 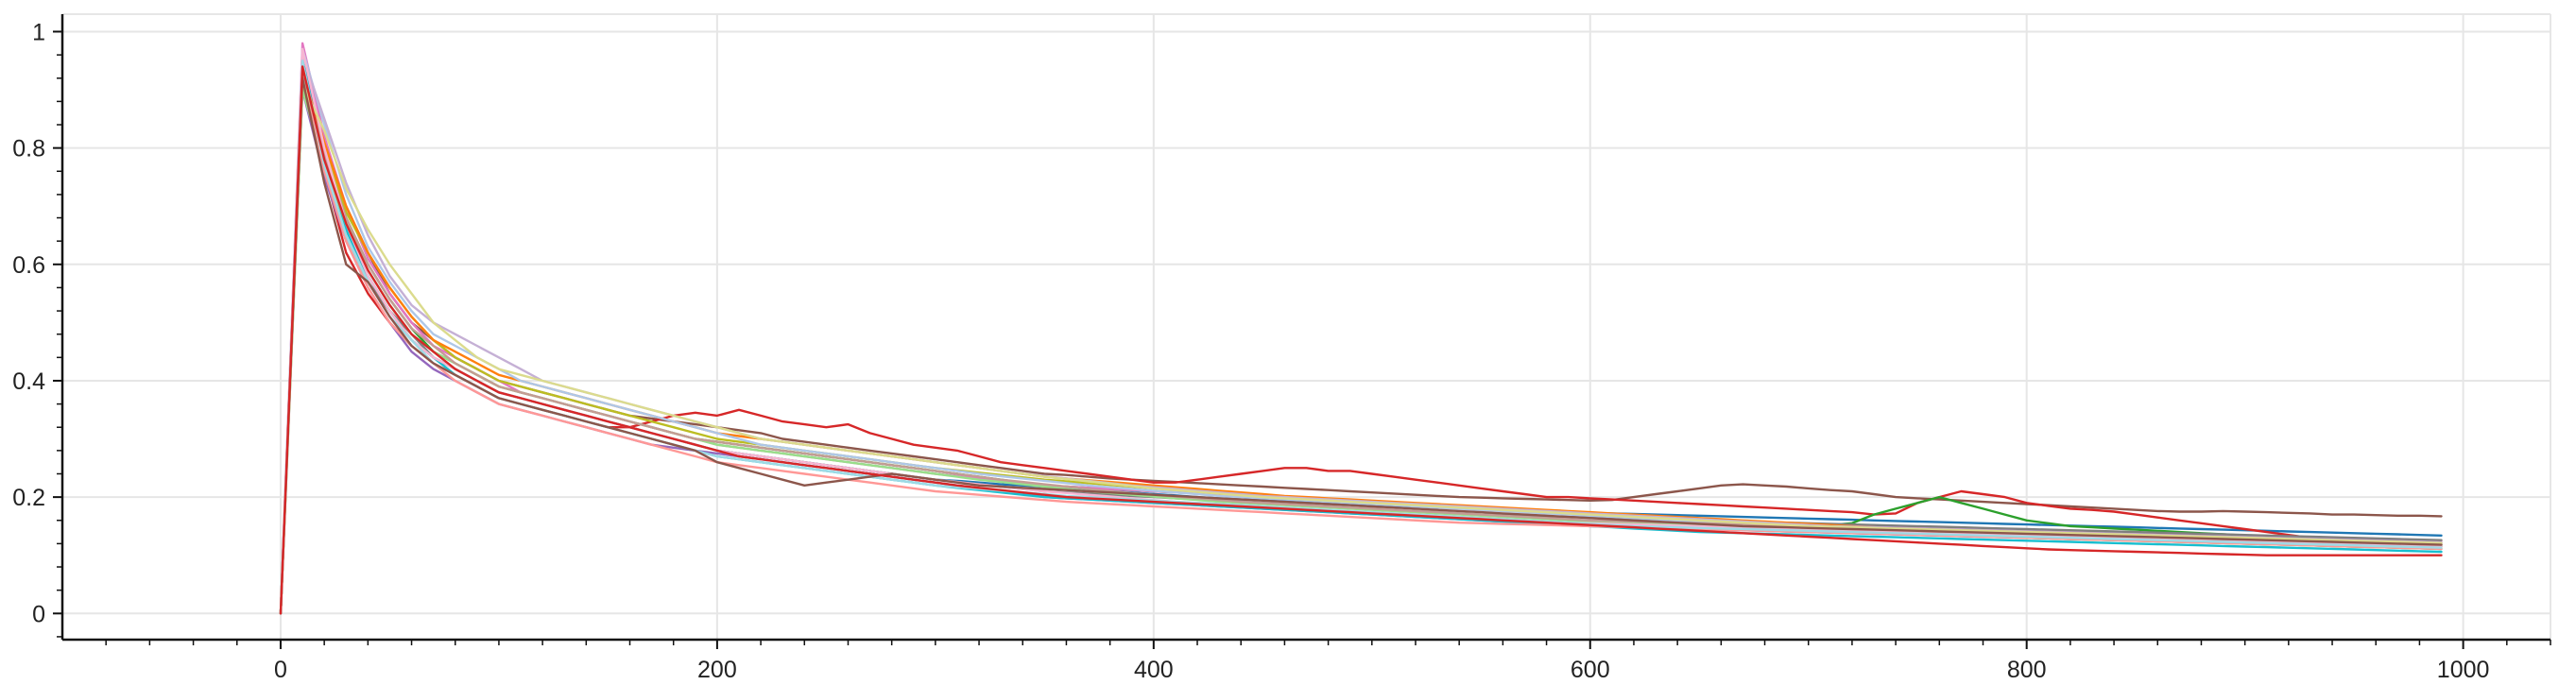 I want to click on x-tick-label: 0, so click(x=280, y=668).